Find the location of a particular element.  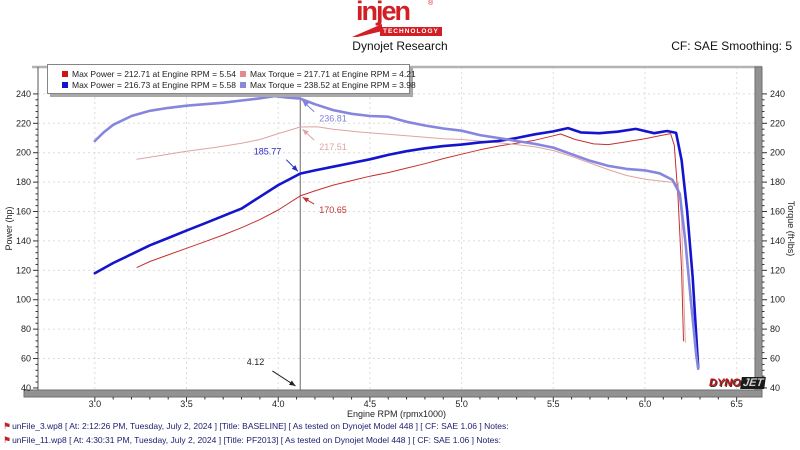

logo-brand-text: injen is located at coordinates (383, 13).